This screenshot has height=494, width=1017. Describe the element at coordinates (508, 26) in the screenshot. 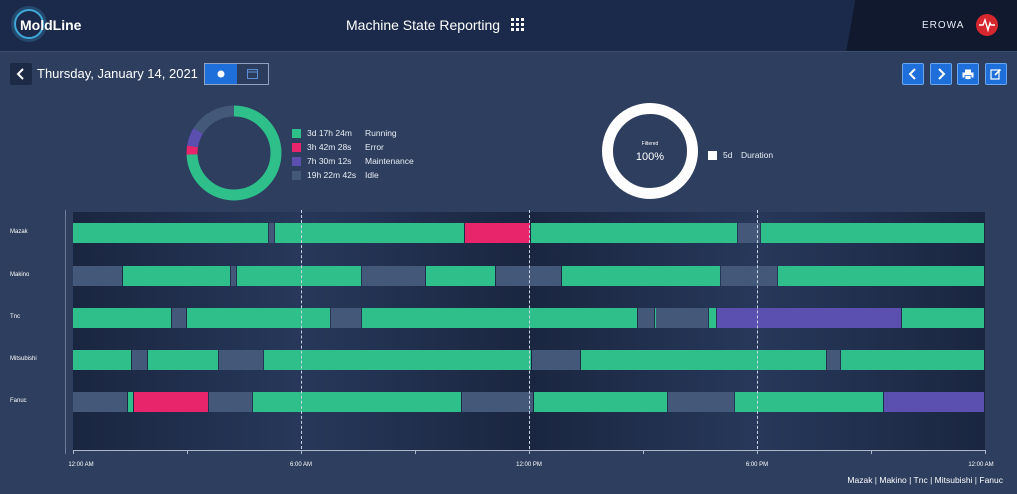

I see `app-header: MoldLine Machine State Reporting EROWA` at that location.